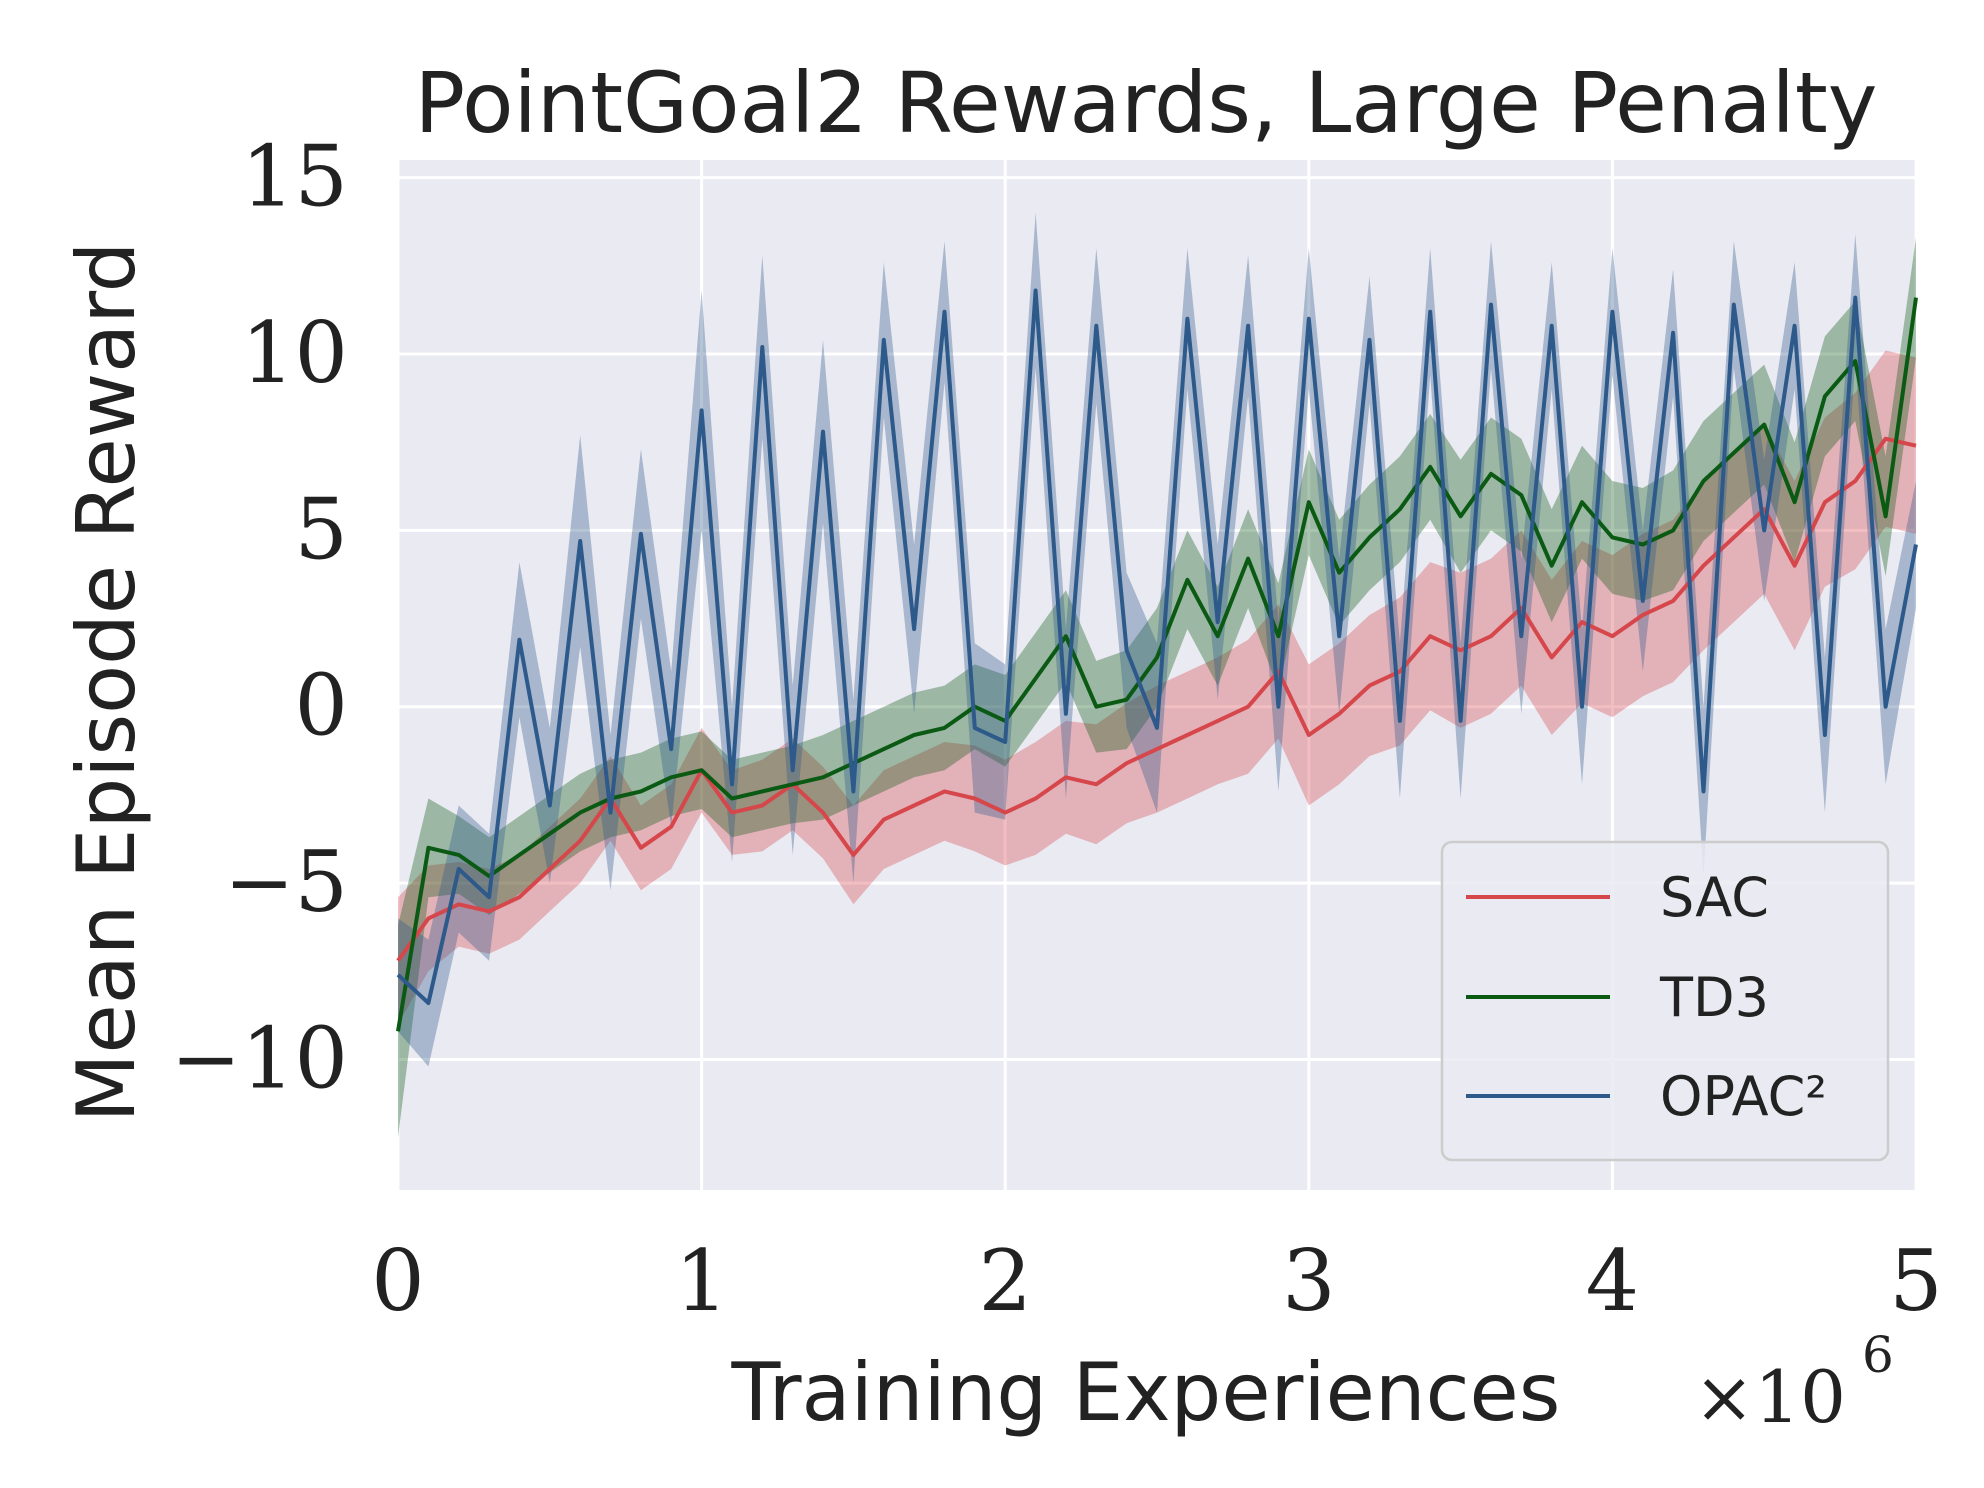 The width and height of the screenshot is (1984, 1488). What do you see at coordinates (294, 353) in the screenshot?
I see `y-tick-label: 10` at bounding box center [294, 353].